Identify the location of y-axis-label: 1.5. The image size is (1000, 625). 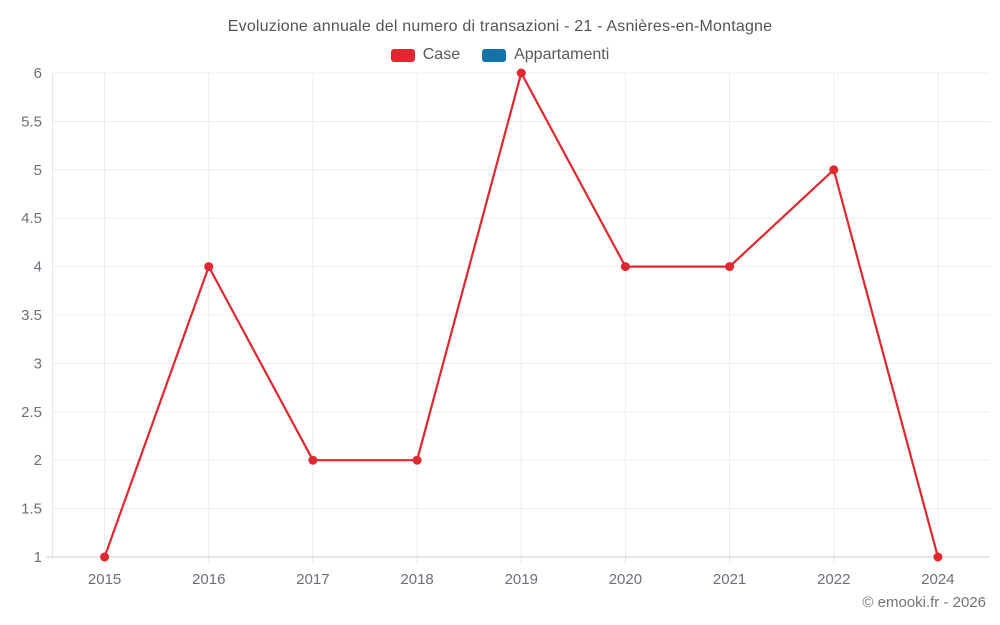
(31, 509).